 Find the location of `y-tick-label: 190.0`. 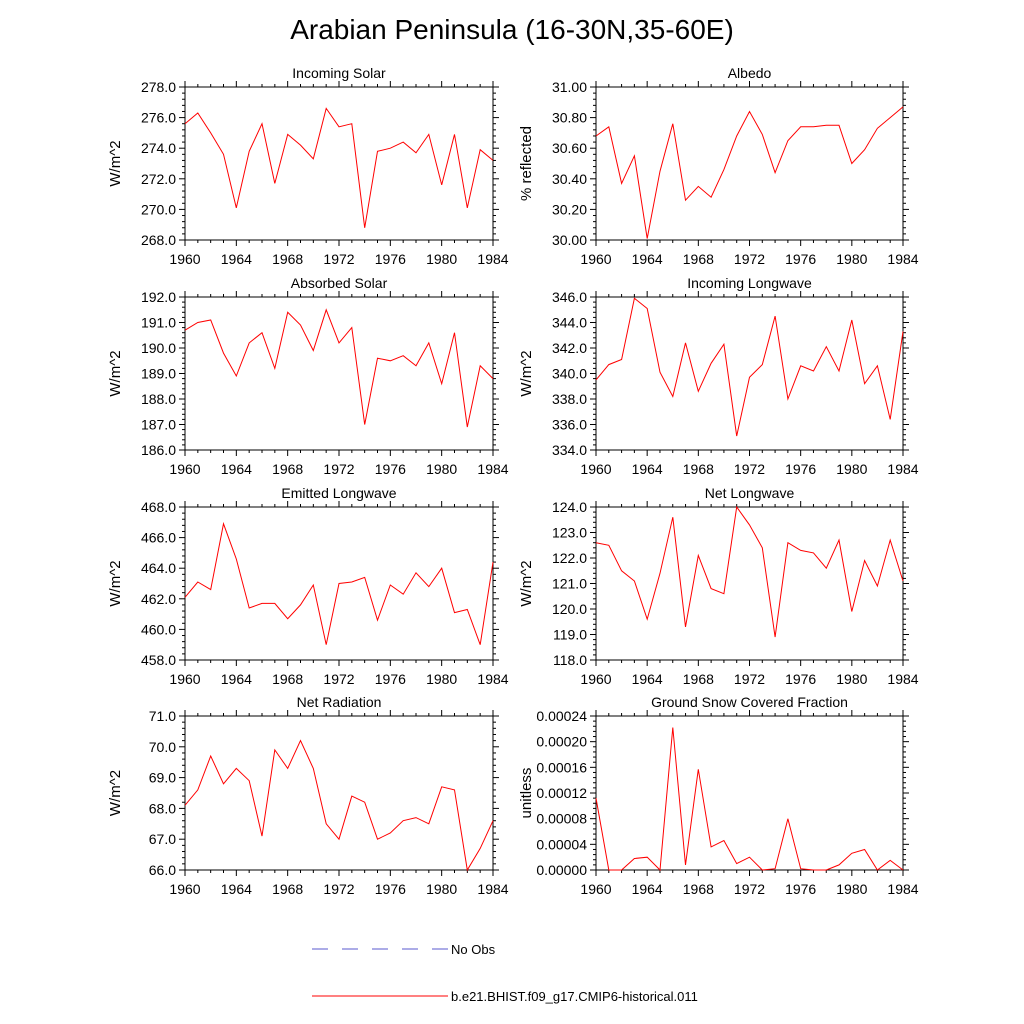

y-tick-label: 190.0 is located at coordinates (158, 348).